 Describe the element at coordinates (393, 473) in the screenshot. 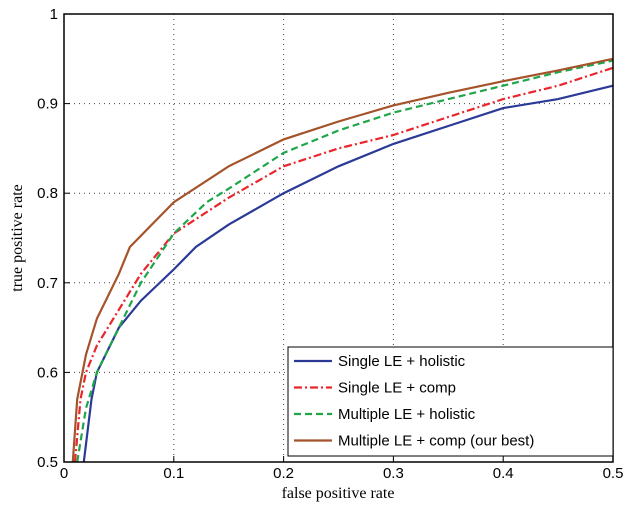

I see `x-tick-label: 0.3` at that location.